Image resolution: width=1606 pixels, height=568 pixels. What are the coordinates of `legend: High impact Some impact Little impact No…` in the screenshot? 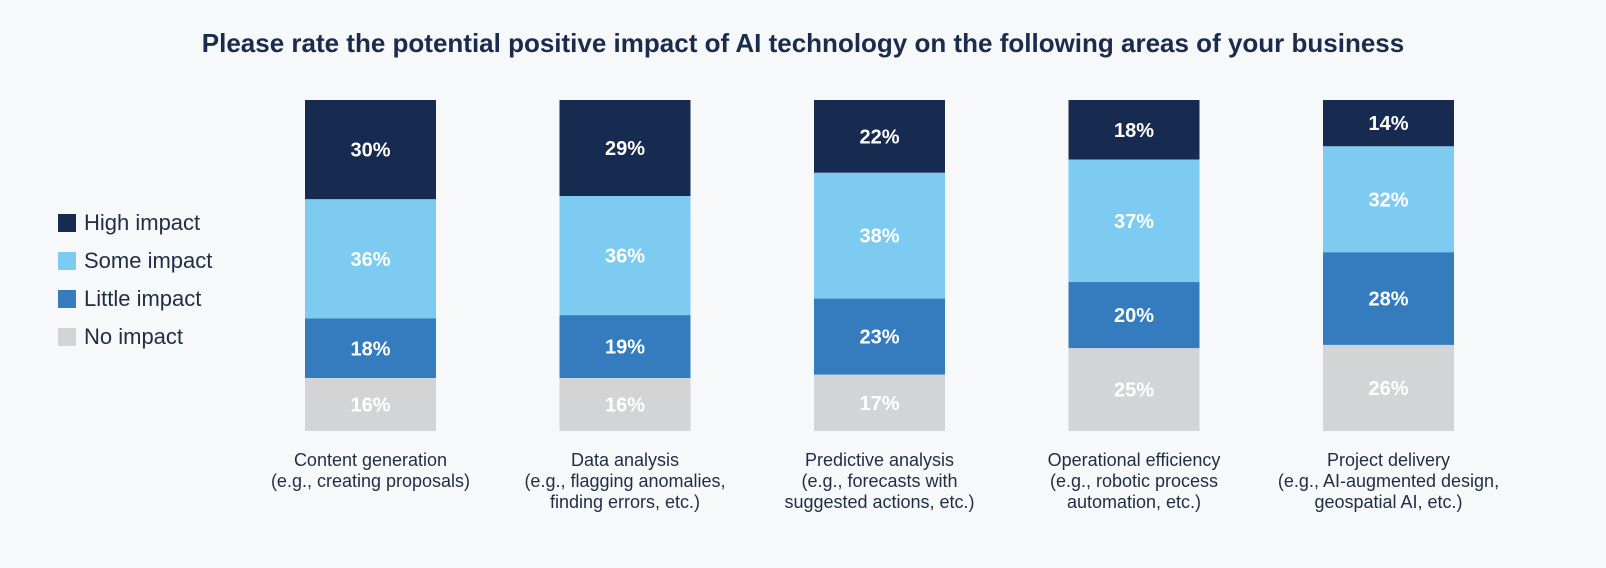 It's located at (135, 280).